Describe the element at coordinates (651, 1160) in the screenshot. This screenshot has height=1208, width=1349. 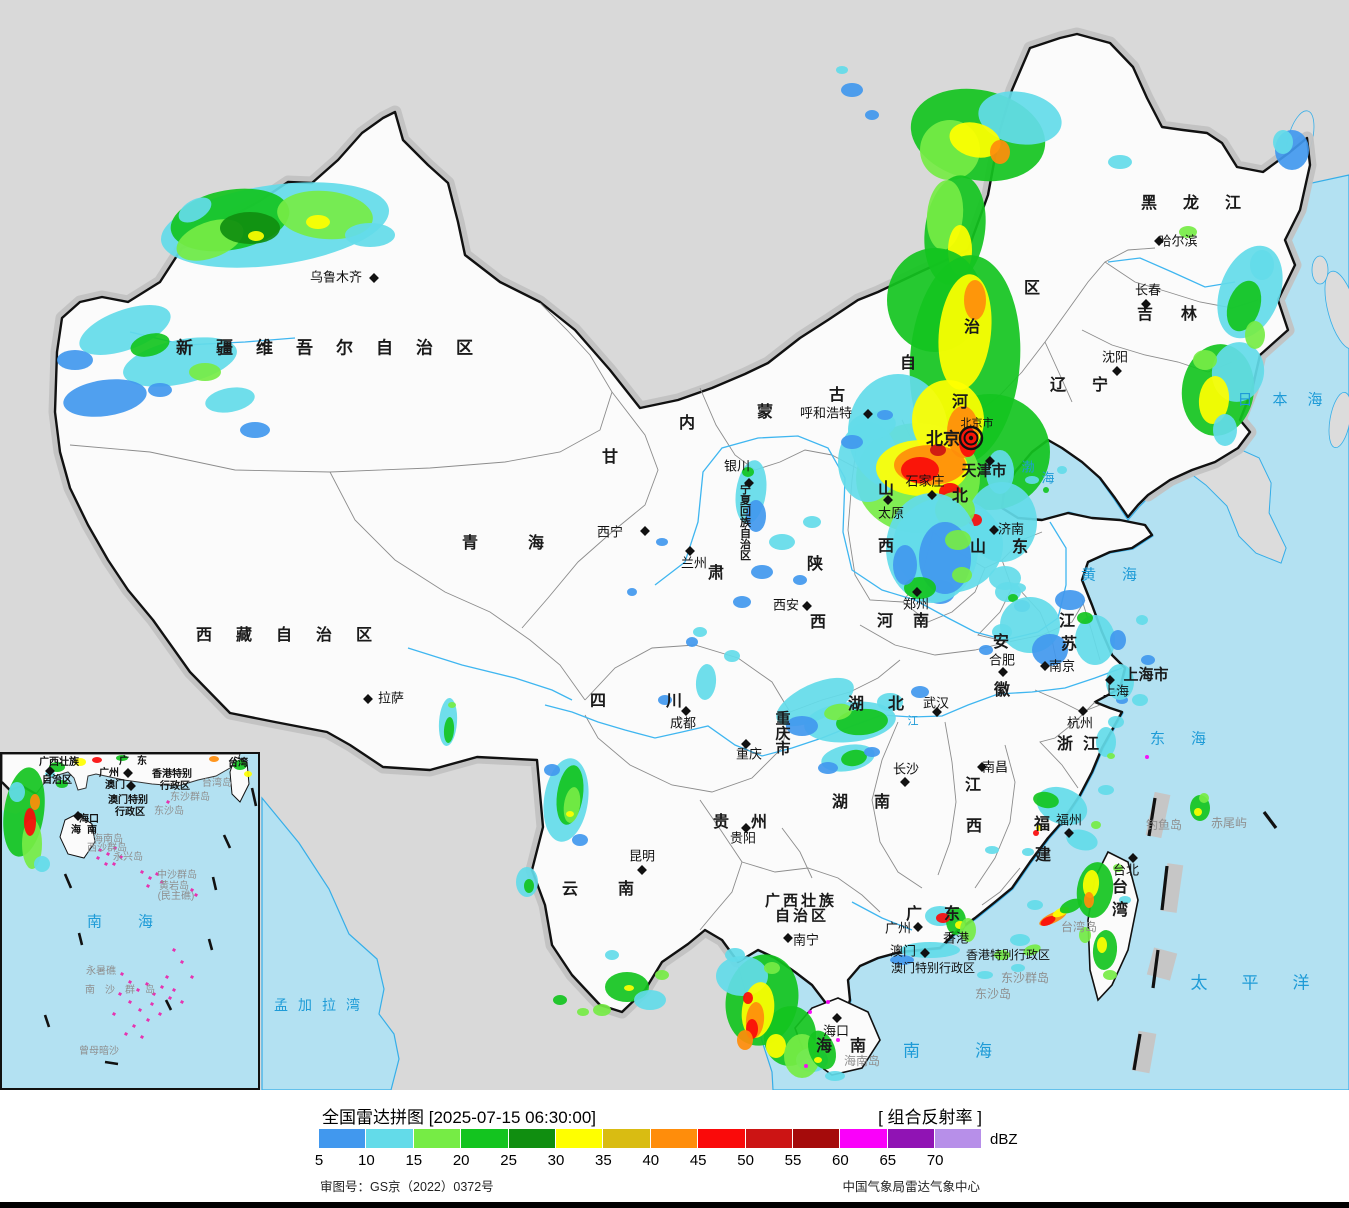
I see `scale-tick-40: 40` at that location.